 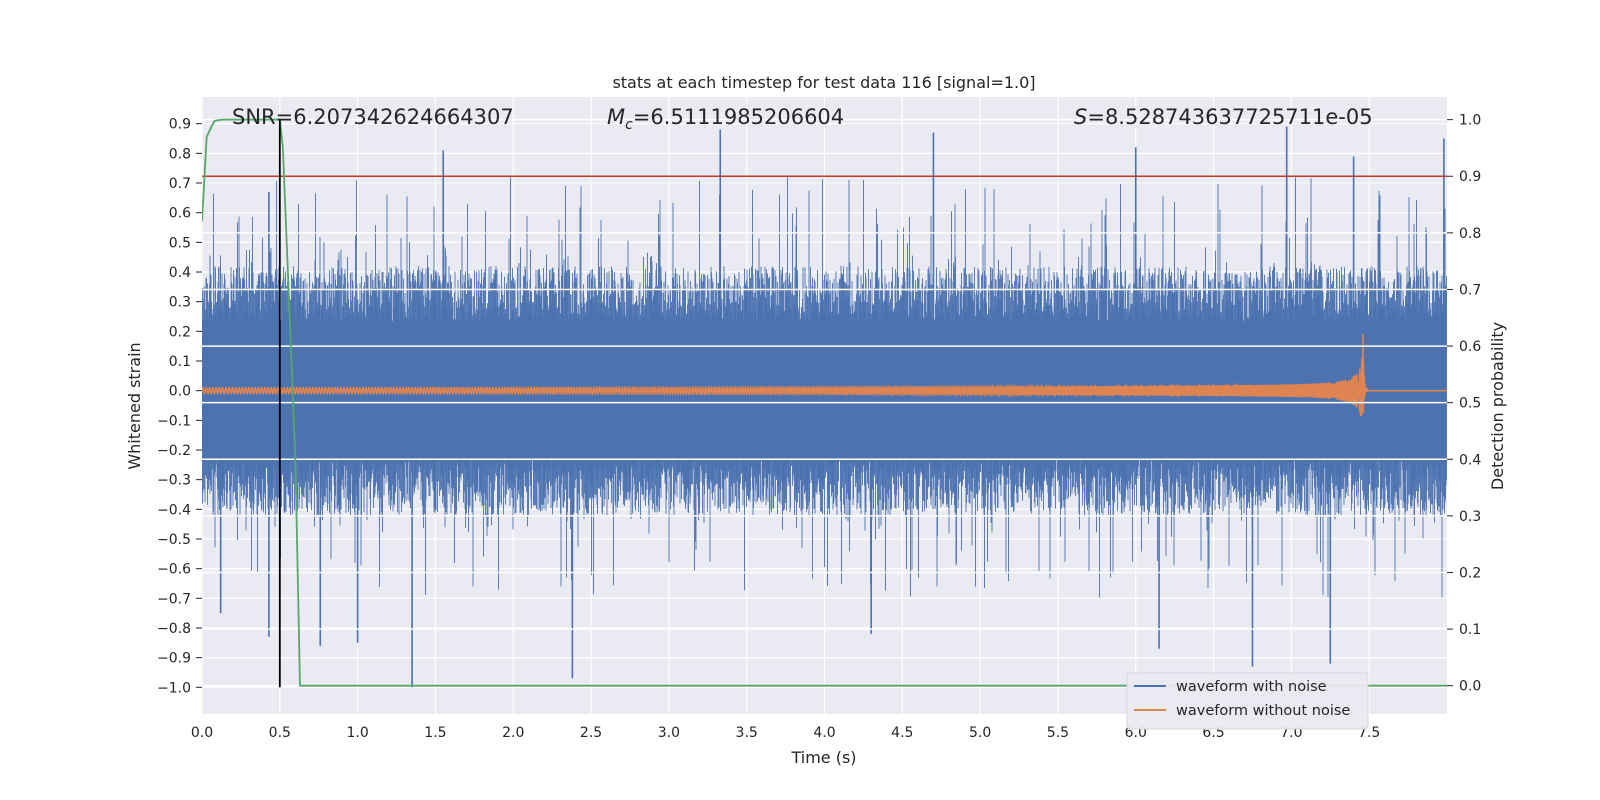 What do you see at coordinates (1470, 460) in the screenshot?
I see `y2-tick-label: 0.4` at bounding box center [1470, 460].